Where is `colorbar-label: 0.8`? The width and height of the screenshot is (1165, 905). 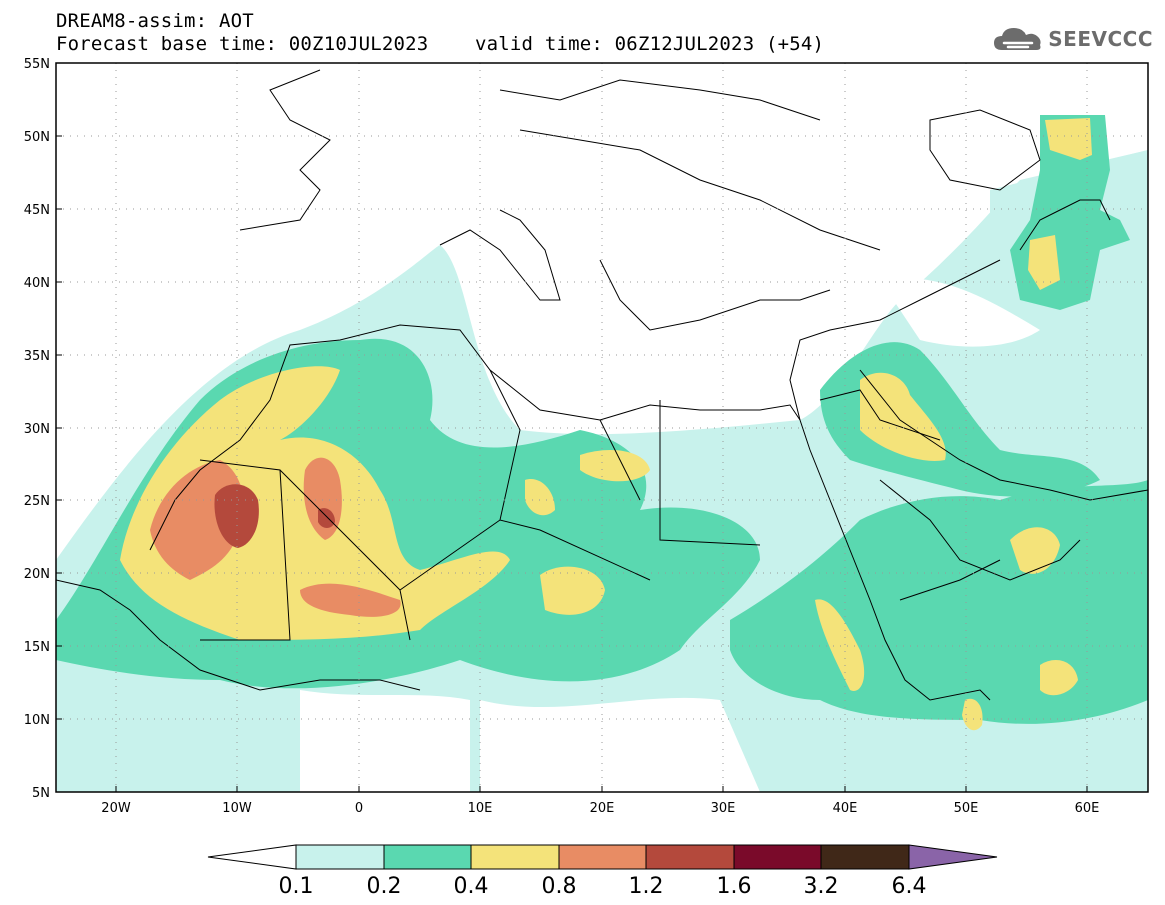 colorbar-label: 0.8 is located at coordinates (559, 886).